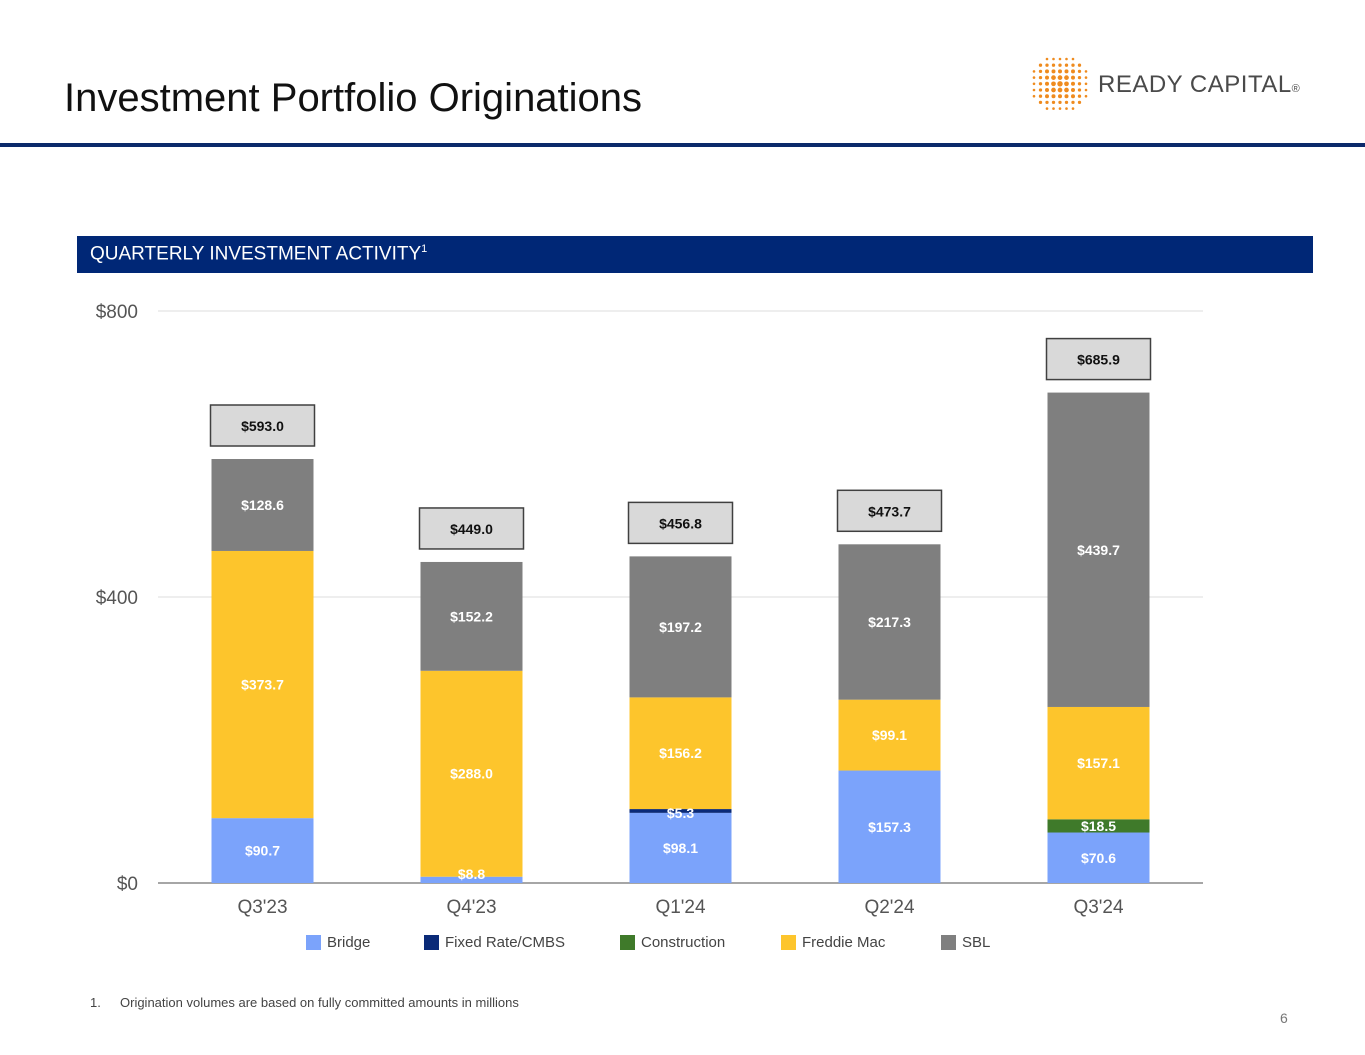  I want to click on legend-label: Freddie Mac, so click(844, 942).